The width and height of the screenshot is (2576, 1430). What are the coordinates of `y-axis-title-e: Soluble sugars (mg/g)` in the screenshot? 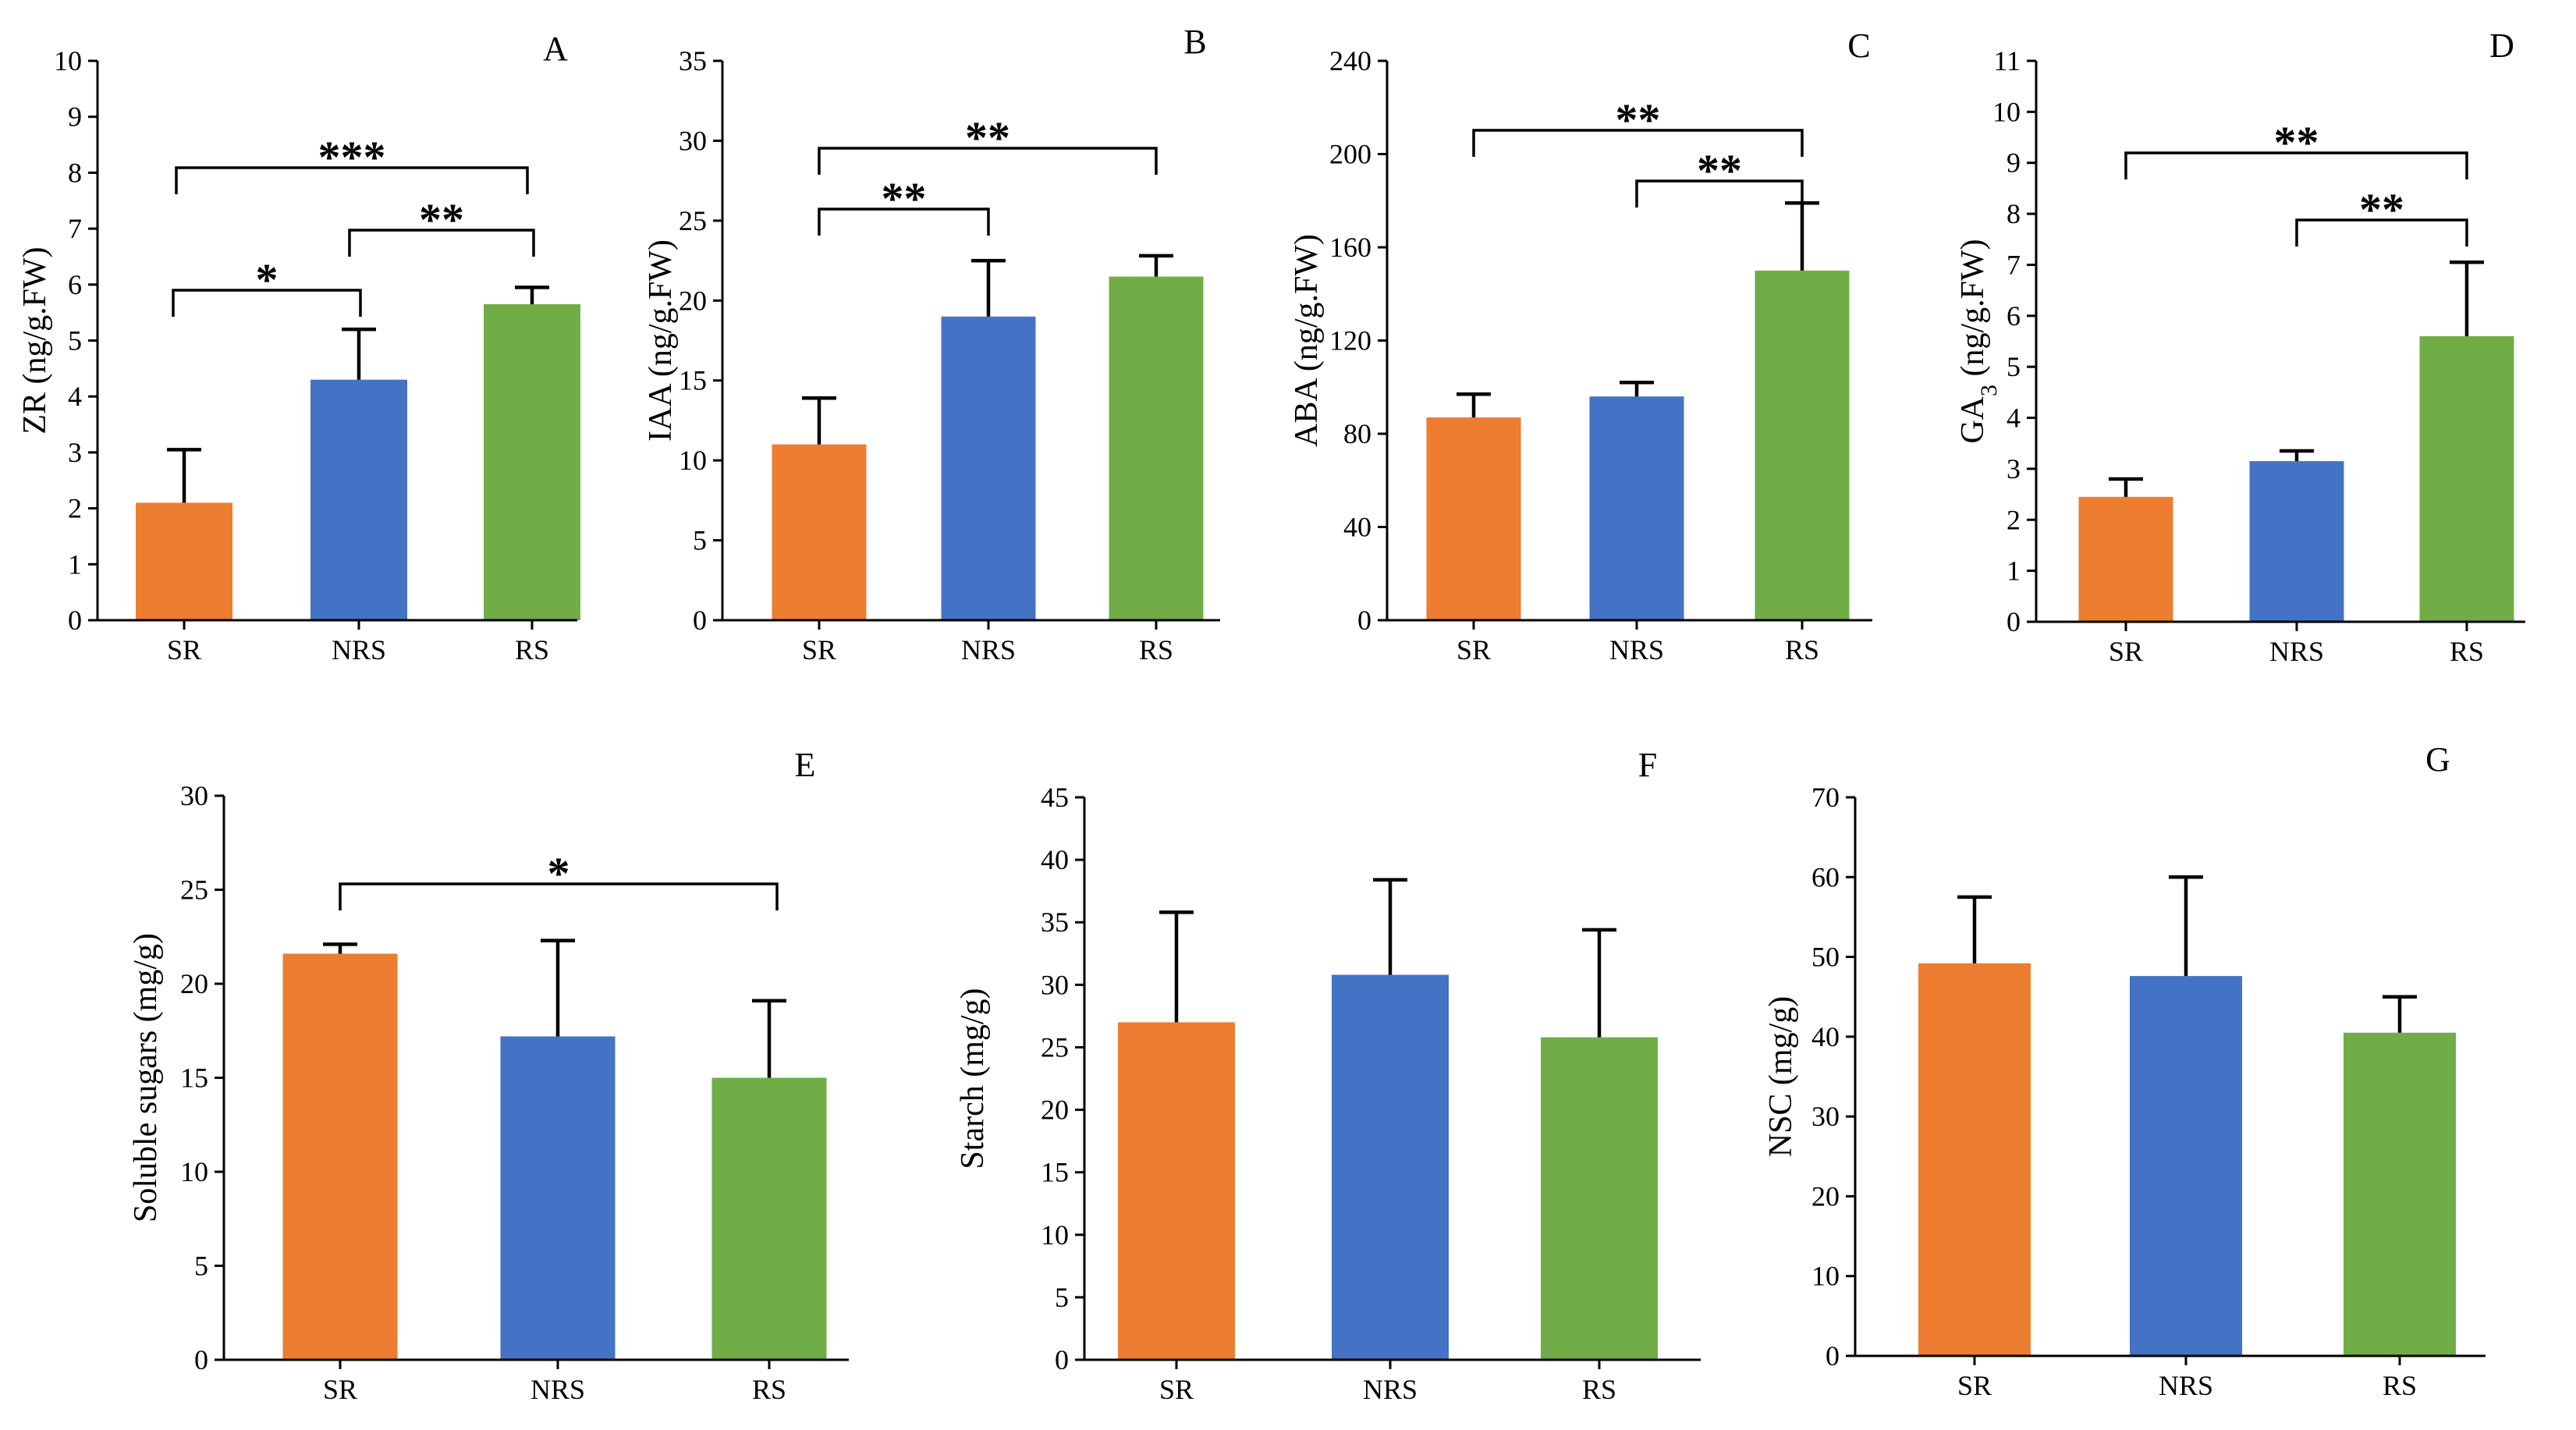 It's located at (146, 1077).